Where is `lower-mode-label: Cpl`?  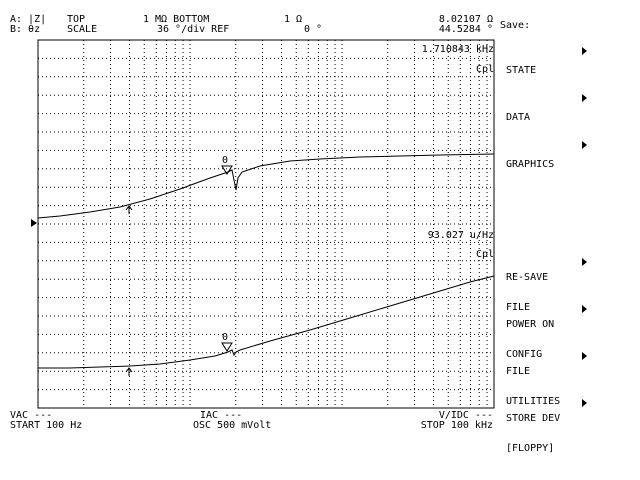 lower-mode-label: Cpl is located at coordinates (484, 254).